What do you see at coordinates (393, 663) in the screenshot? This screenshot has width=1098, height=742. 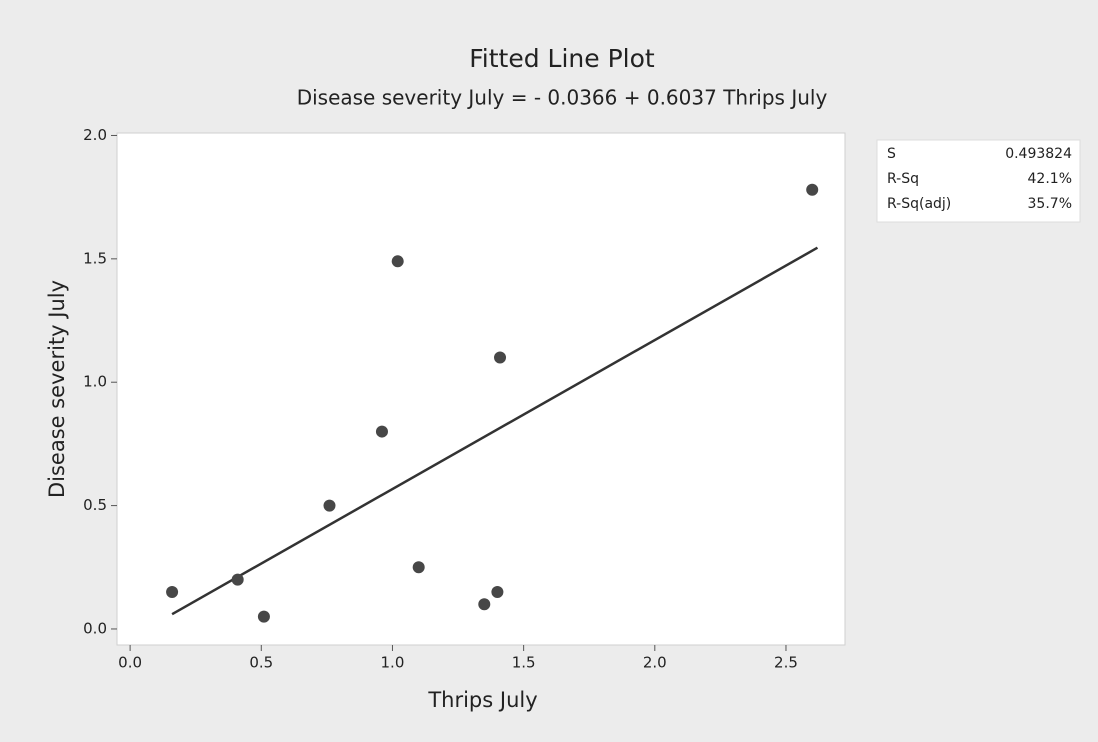 I see `x-tick-label: 1.0` at bounding box center [393, 663].